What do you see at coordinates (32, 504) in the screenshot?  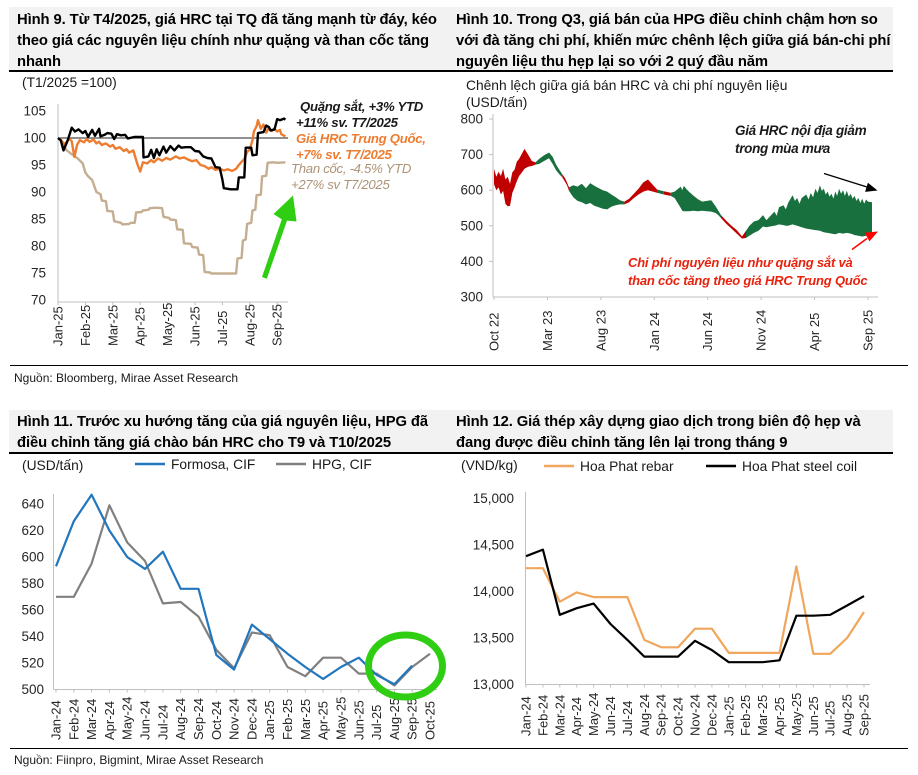 I see `svg-text: 640` at bounding box center [32, 504].